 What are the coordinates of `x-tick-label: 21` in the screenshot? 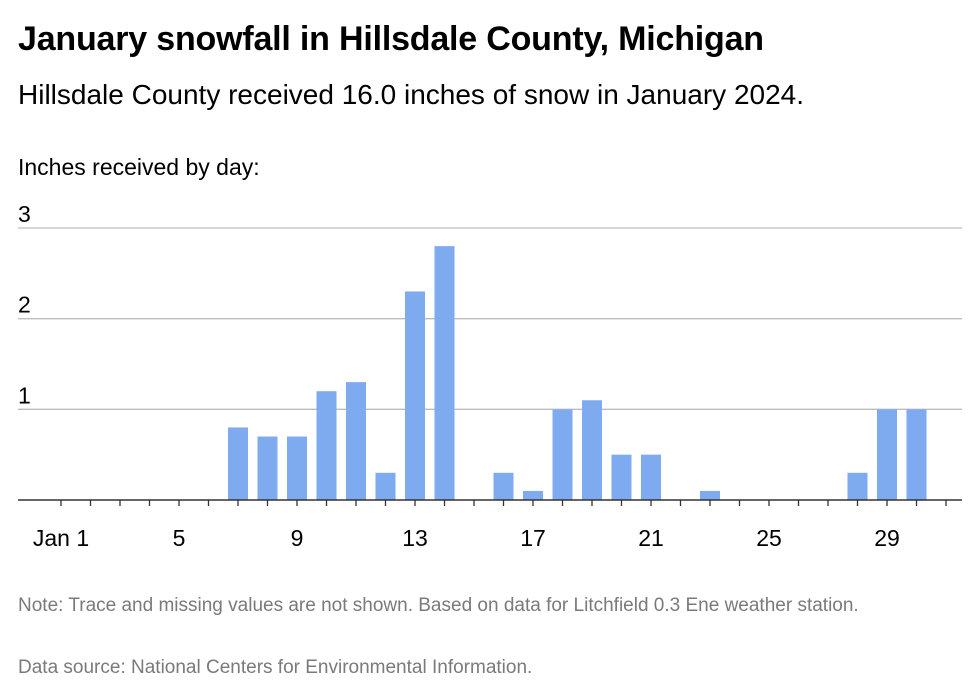 It's located at (651, 538).